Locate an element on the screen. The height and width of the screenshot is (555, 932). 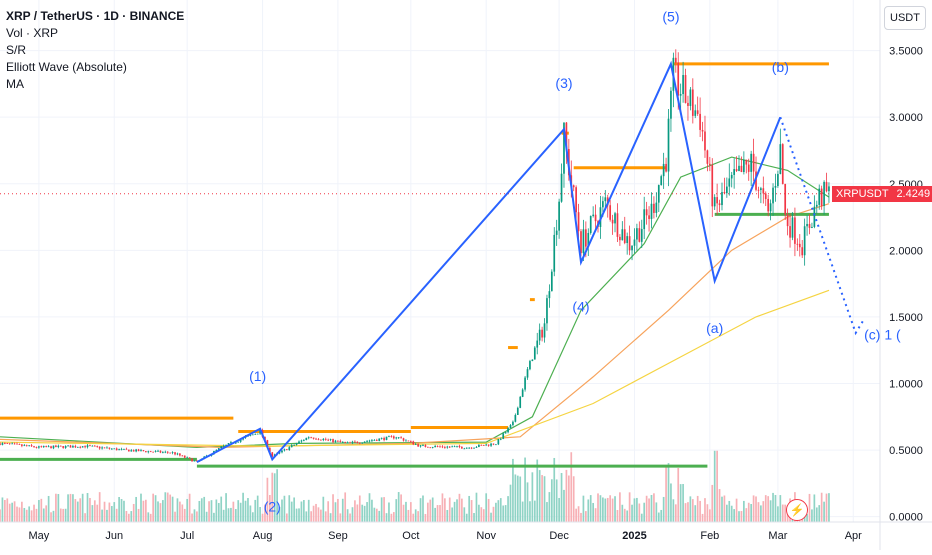
legend-elliott-wave: Elliott Wave (Absolute) is located at coordinates (66, 67).